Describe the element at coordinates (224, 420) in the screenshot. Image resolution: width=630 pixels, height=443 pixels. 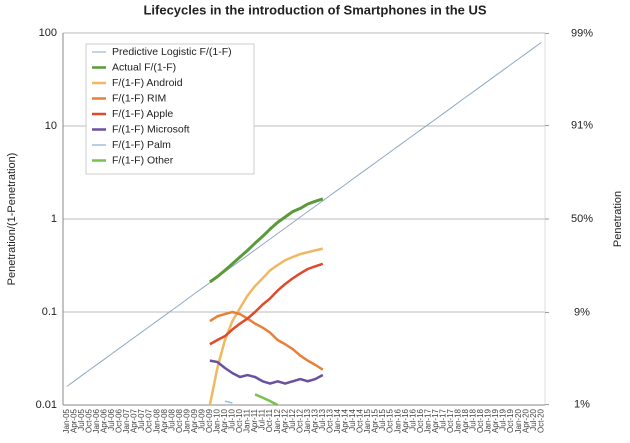
I see `x-tick-label: Apr-10` at that location.